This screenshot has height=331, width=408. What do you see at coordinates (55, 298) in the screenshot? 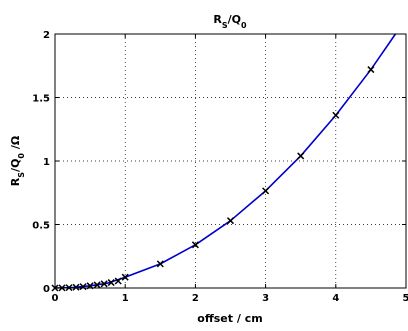
I see `x-tick-label: 0` at bounding box center [55, 298].